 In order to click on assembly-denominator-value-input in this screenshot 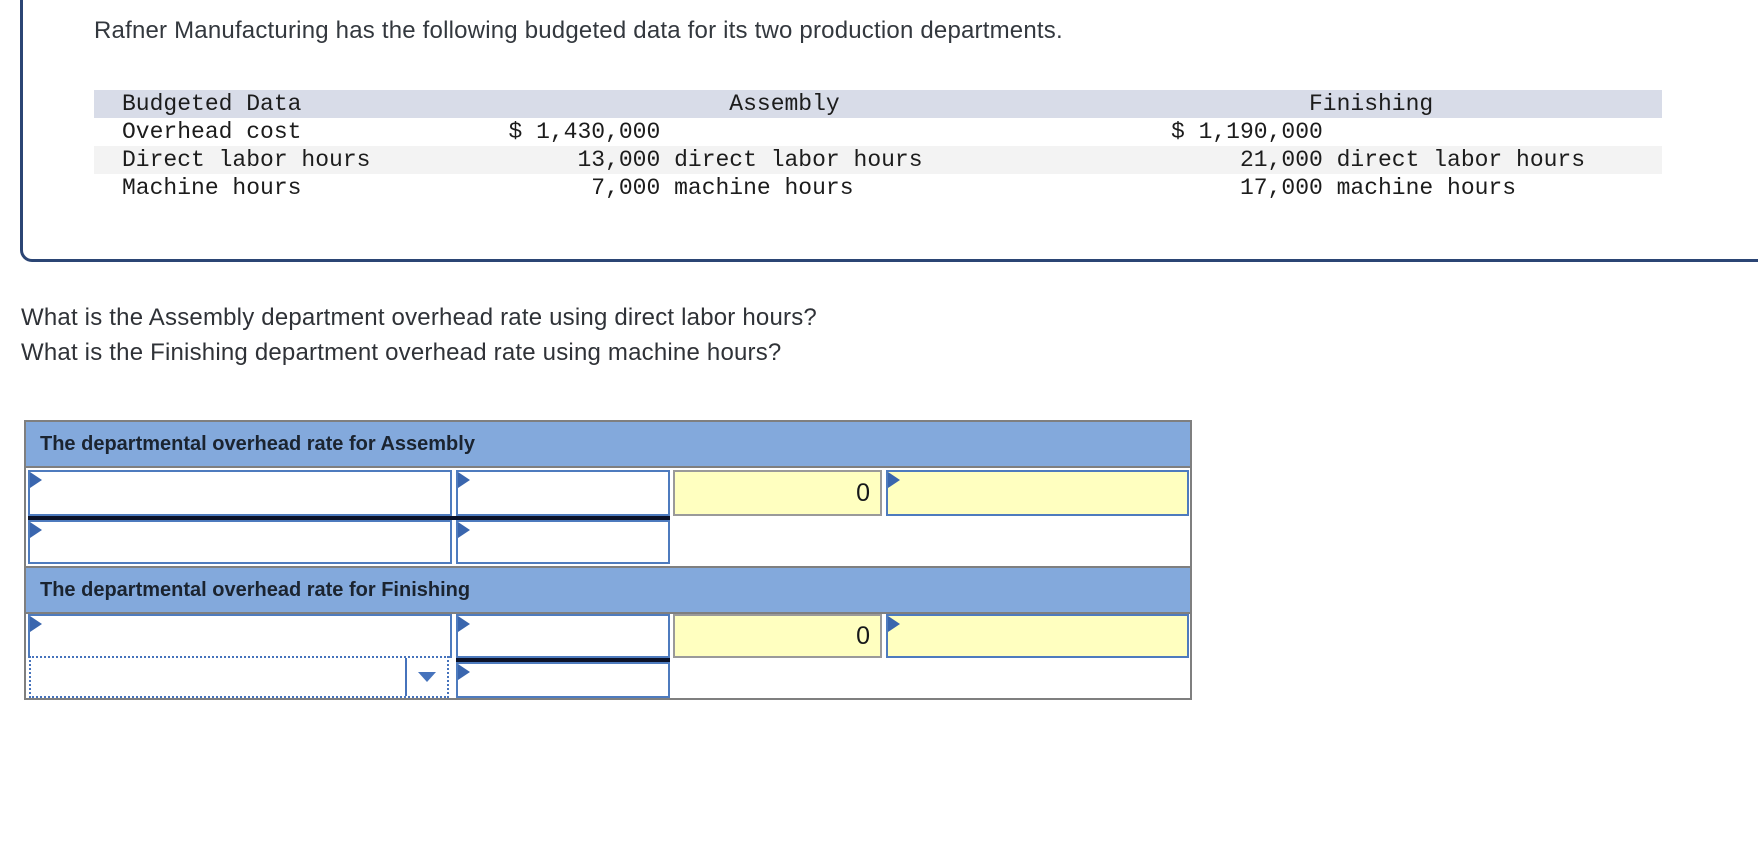, I will do `click(563, 542)`.